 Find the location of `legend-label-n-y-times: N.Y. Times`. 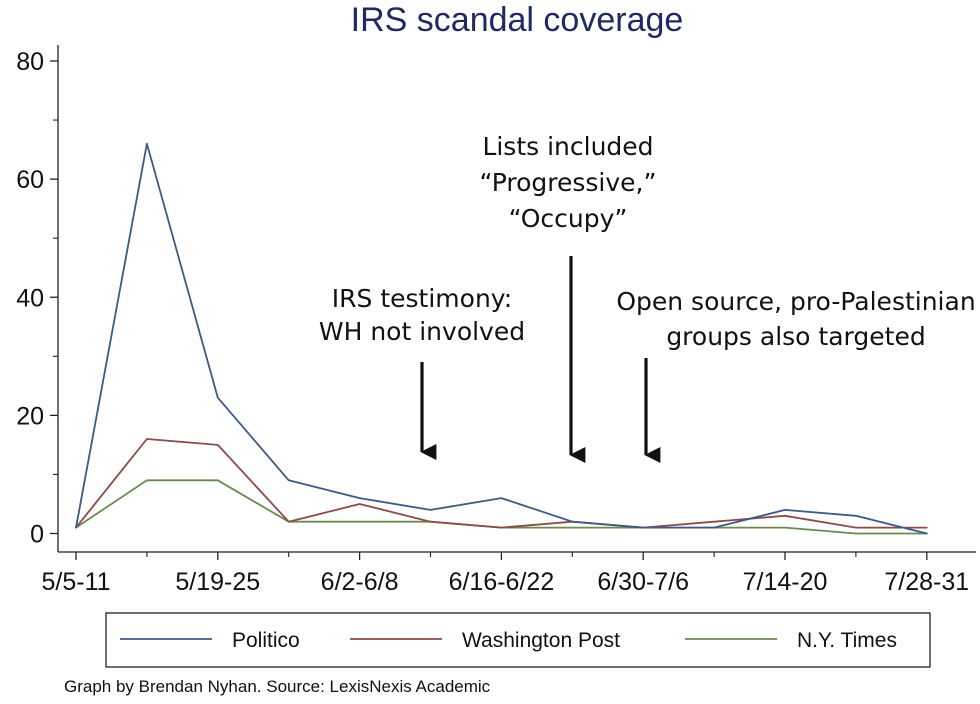

legend-label-n-y-times: N.Y. Times is located at coordinates (847, 640).